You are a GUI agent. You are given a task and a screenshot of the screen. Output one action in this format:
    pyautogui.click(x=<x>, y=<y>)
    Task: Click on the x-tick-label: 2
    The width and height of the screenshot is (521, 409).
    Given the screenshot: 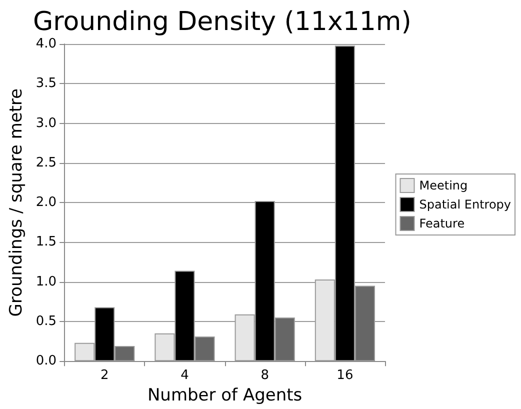 What is the action you would take?
    pyautogui.click(x=104, y=376)
    